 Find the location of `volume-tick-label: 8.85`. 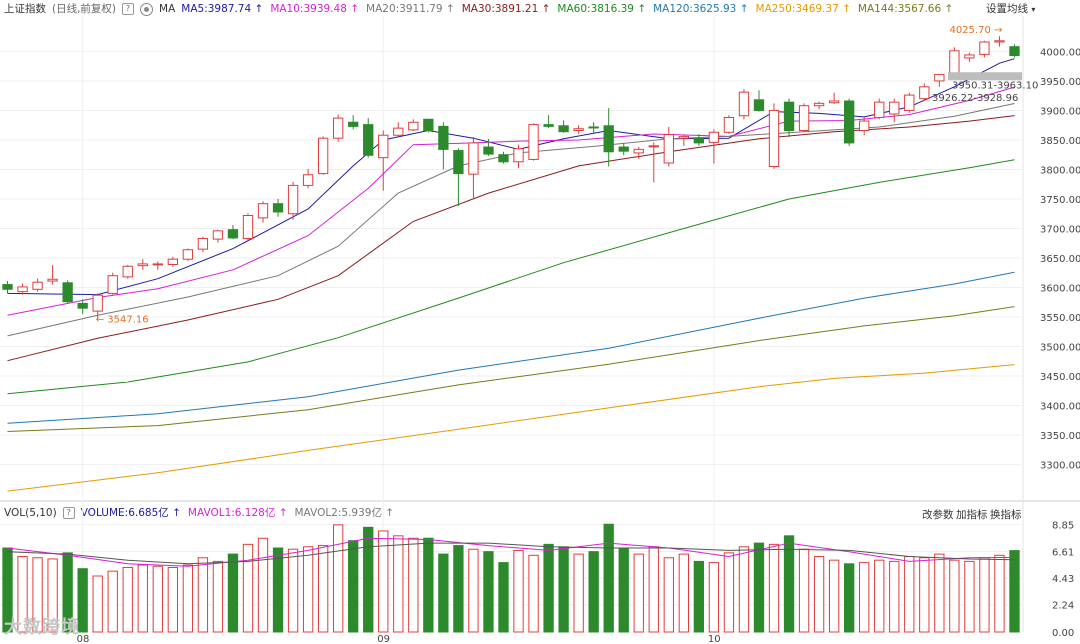

volume-tick-label: 8.85 is located at coordinates (1063, 525).